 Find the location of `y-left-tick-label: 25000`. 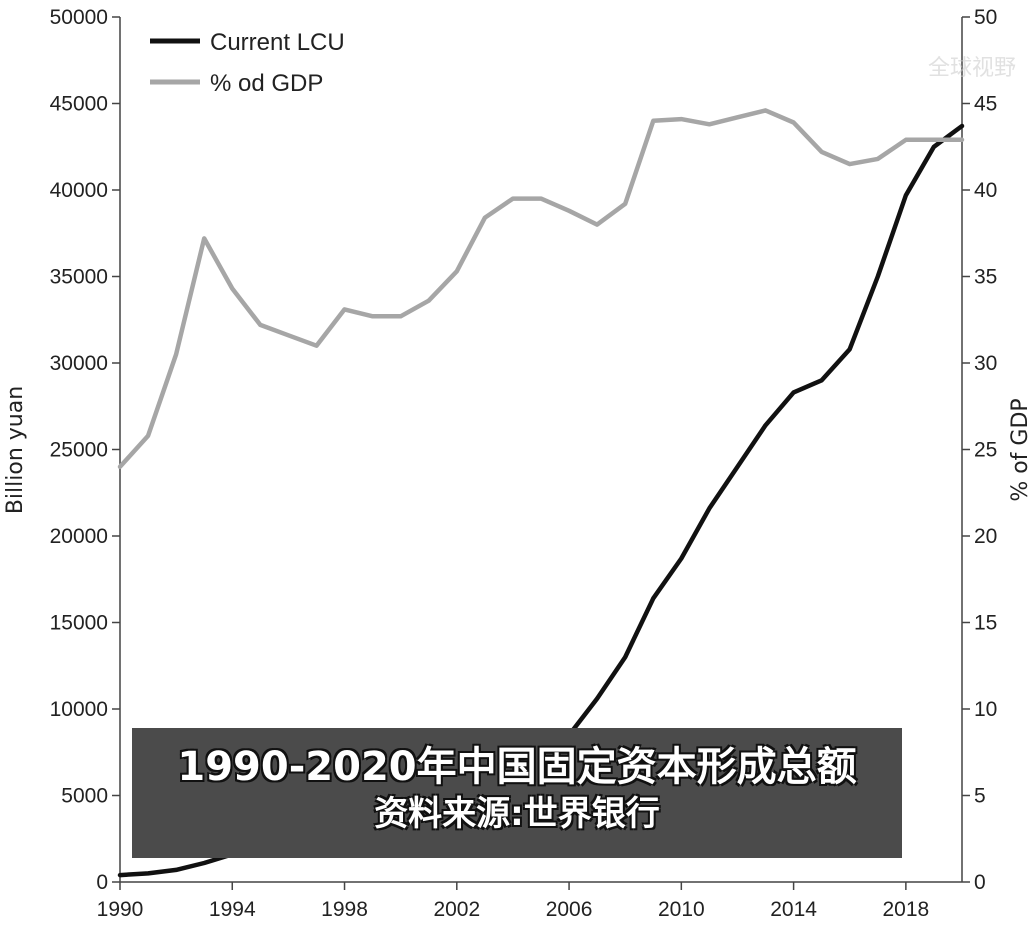

y-left-tick-label: 25000 is located at coordinates (79, 450).